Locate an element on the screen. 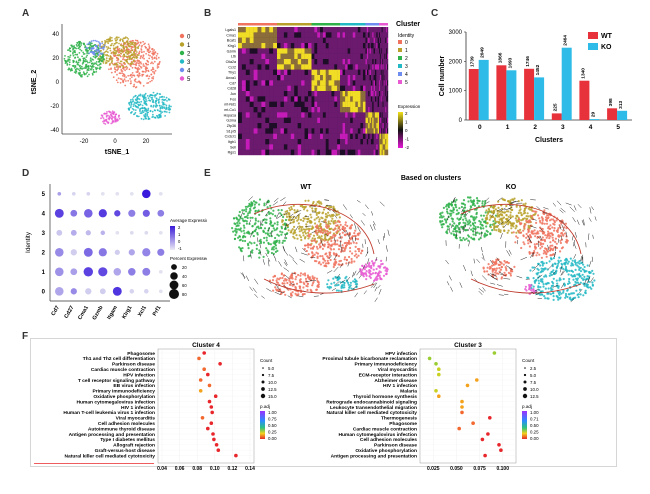 The image size is (650, 494). gene-label: Cx3cr1 is located at coordinates (230, 137).